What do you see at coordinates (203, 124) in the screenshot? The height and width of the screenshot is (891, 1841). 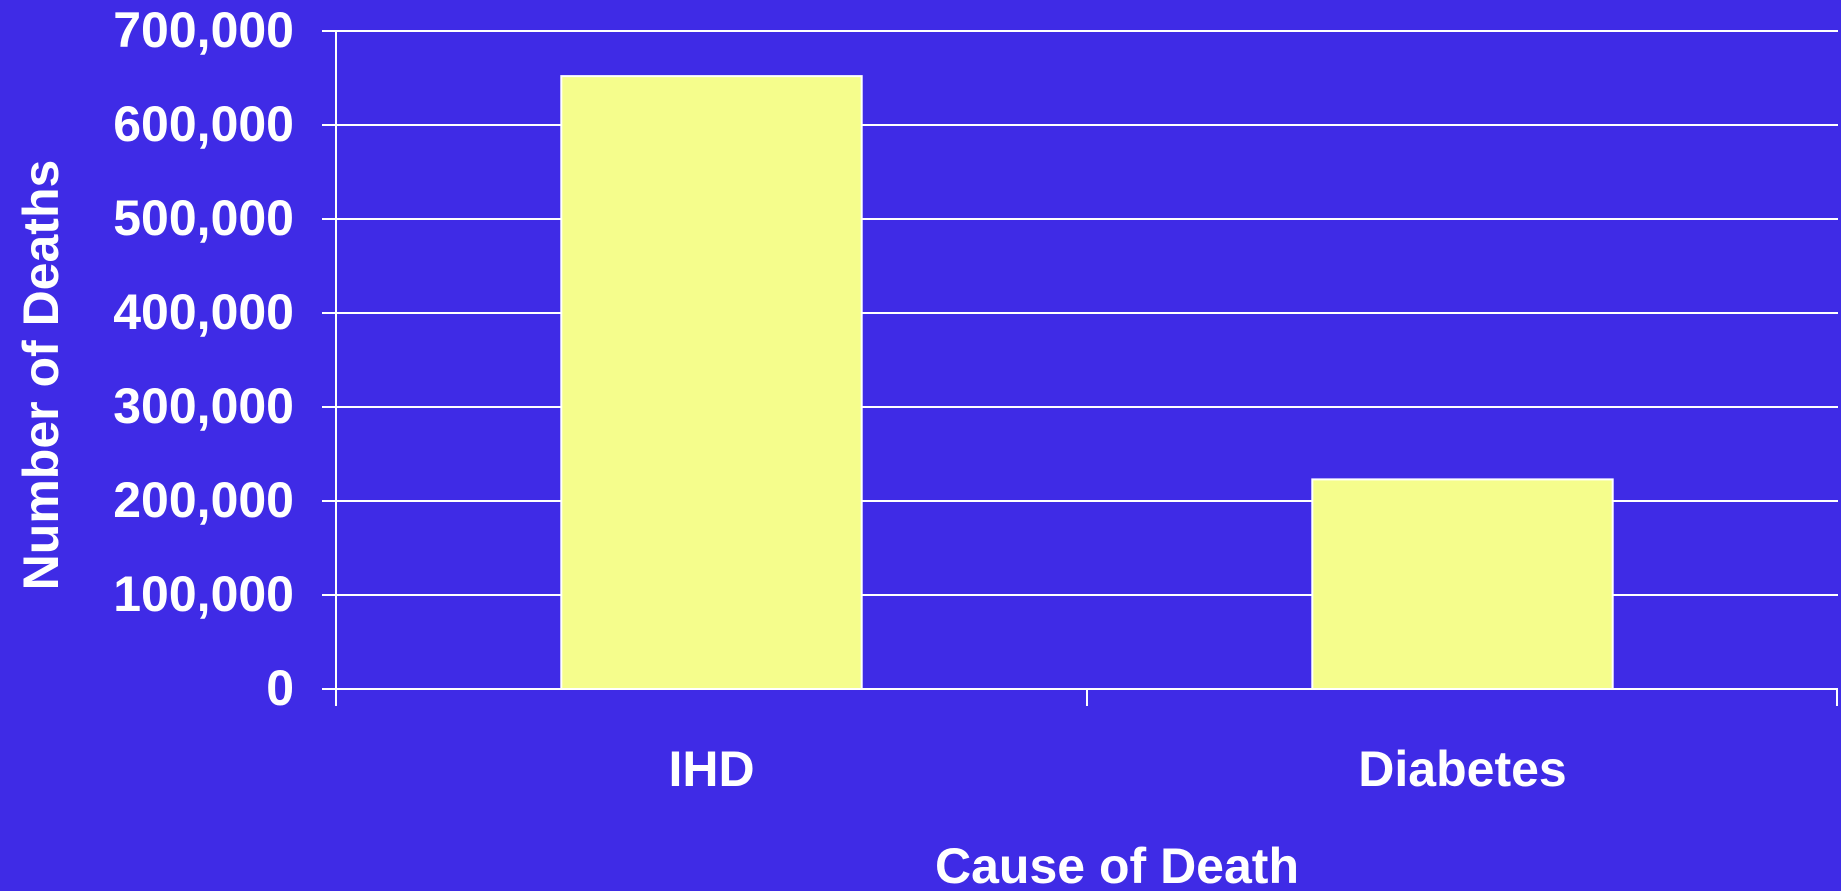 I see `y-tick-label: 600,000` at bounding box center [203, 124].